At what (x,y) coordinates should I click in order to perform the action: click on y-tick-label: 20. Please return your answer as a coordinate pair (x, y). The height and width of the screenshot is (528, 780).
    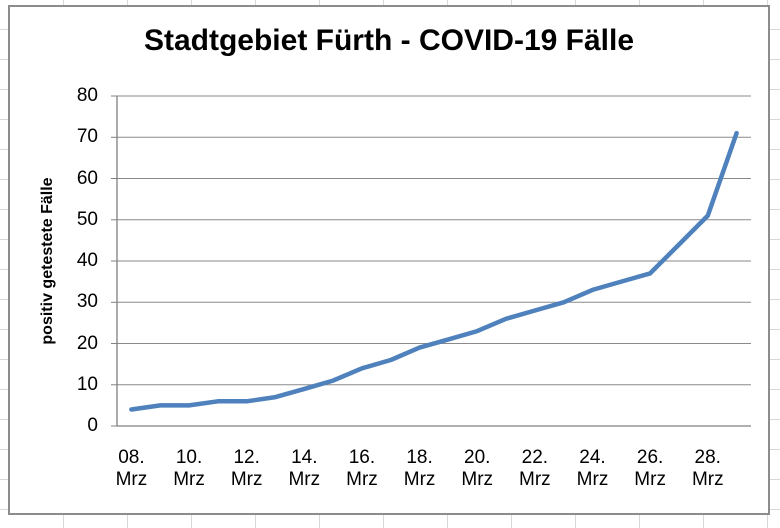
    Looking at the image, I should click on (87, 343).